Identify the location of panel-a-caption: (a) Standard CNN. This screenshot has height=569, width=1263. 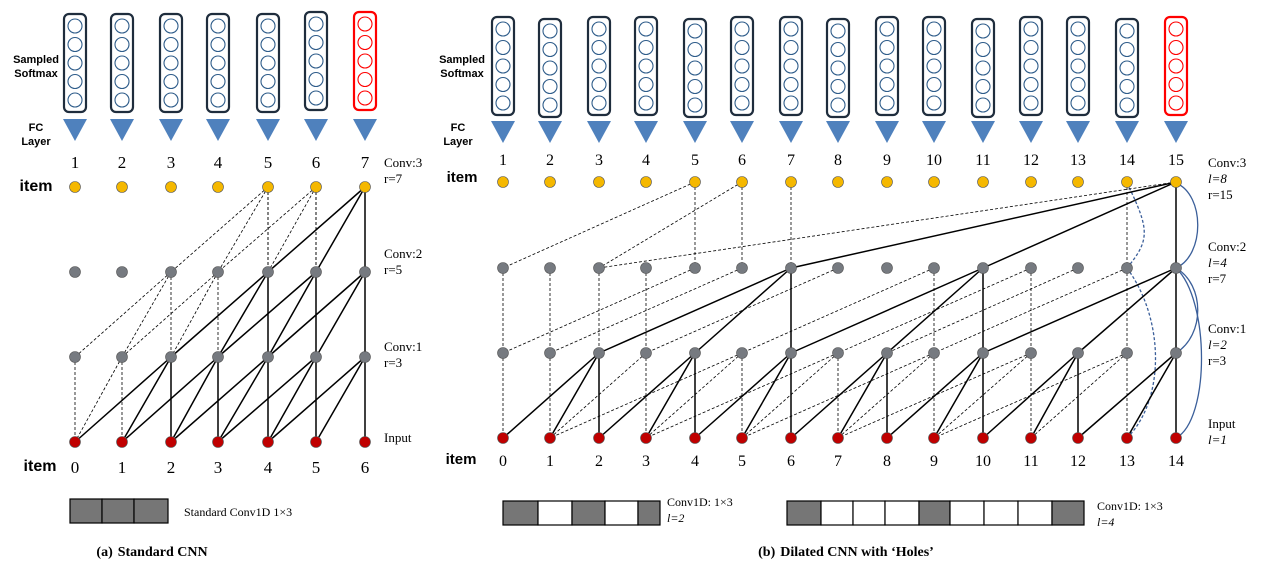
(151, 552).